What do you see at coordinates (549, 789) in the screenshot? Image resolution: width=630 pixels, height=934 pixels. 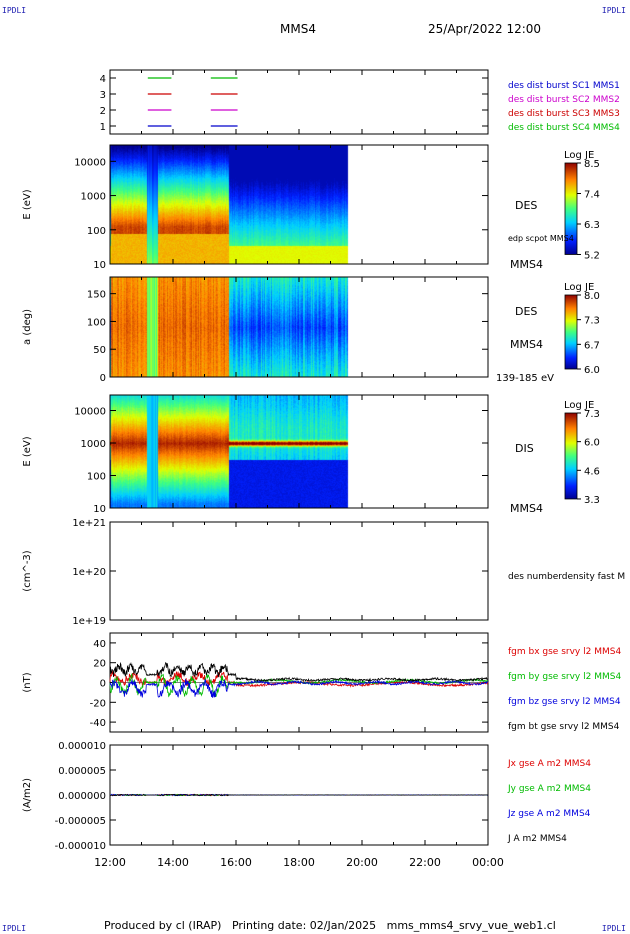 I see `current-legend-entry: Jy gse A m2 MMS4` at bounding box center [549, 789].